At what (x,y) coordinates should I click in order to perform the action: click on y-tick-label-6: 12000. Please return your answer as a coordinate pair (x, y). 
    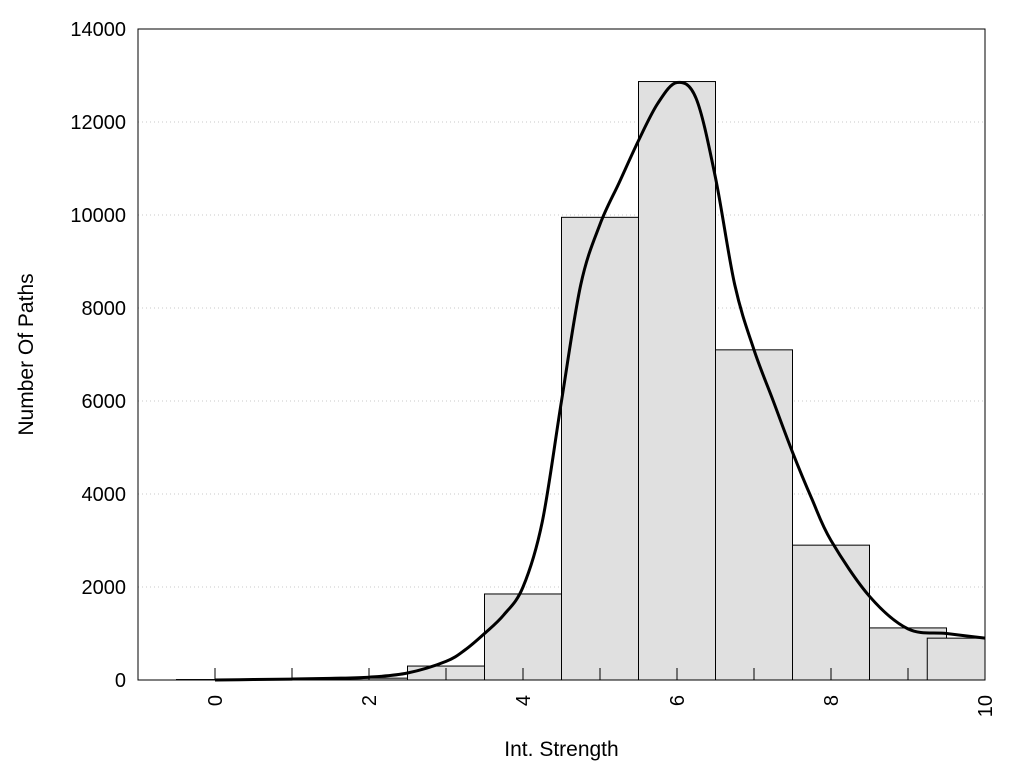
    Looking at the image, I should click on (98, 123).